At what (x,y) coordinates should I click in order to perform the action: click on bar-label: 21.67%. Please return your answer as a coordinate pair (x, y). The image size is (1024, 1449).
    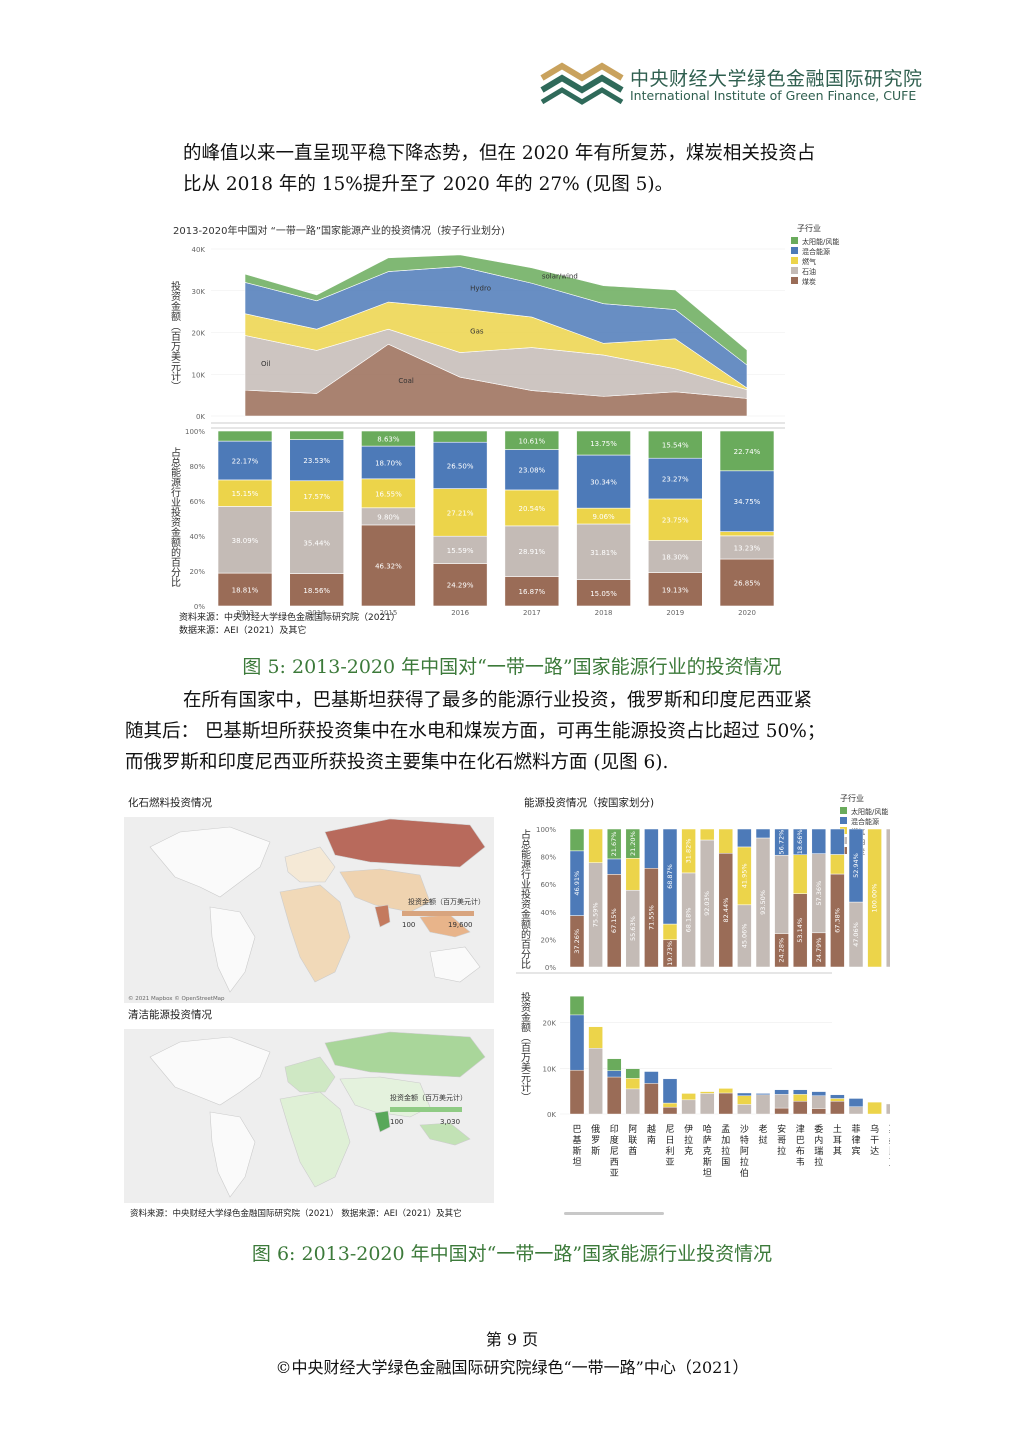
    Looking at the image, I should click on (614, 844).